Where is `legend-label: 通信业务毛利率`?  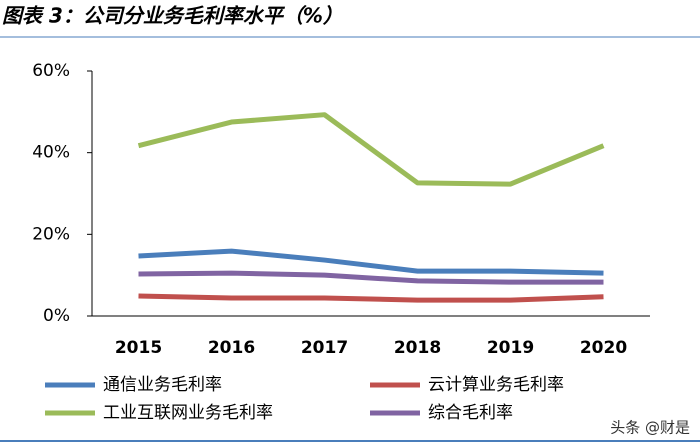 legend-label: 通信业务毛利率 is located at coordinates (162, 385).